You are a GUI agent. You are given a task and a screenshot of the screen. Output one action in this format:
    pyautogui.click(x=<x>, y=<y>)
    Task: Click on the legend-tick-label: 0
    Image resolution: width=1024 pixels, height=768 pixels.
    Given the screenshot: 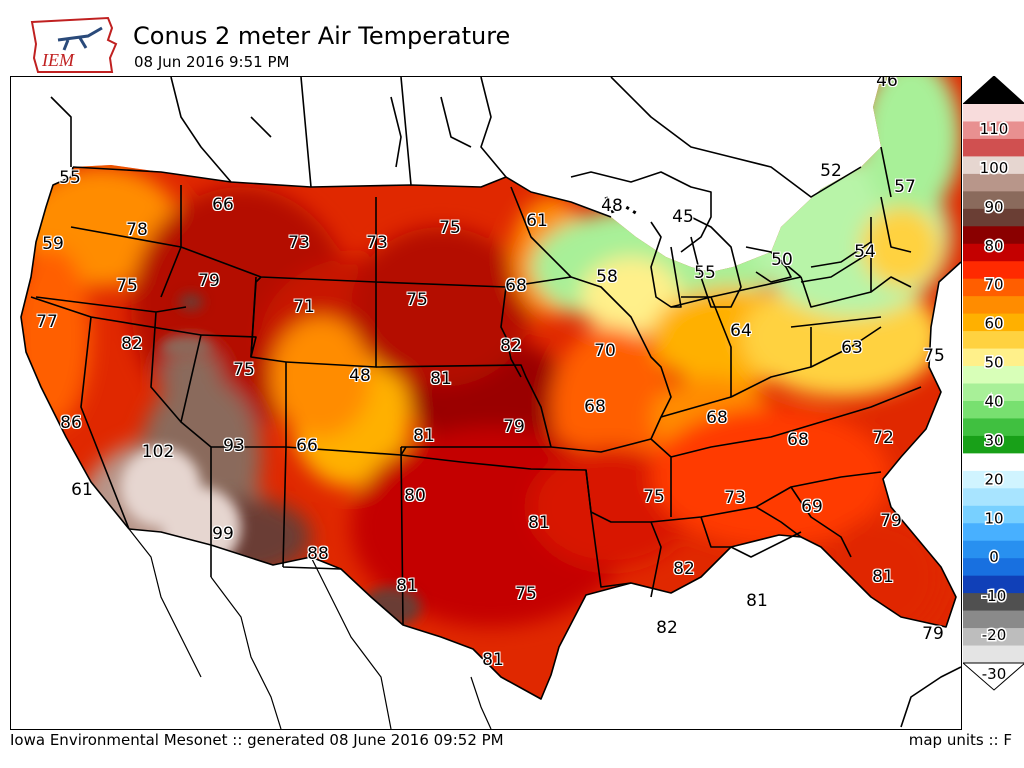 What is the action you would take?
    pyautogui.click(x=994, y=557)
    